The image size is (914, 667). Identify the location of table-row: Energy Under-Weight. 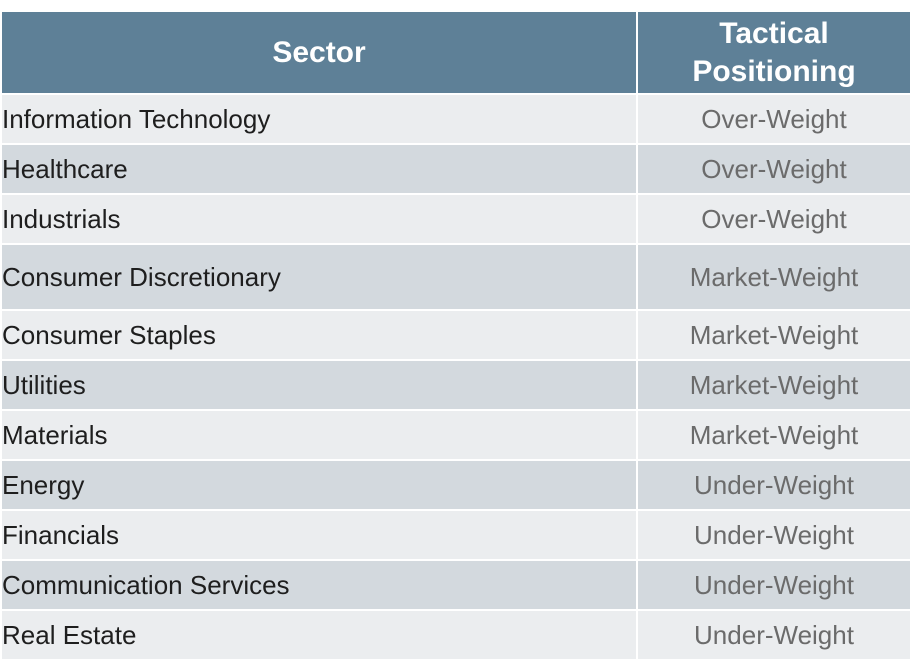
(456, 486).